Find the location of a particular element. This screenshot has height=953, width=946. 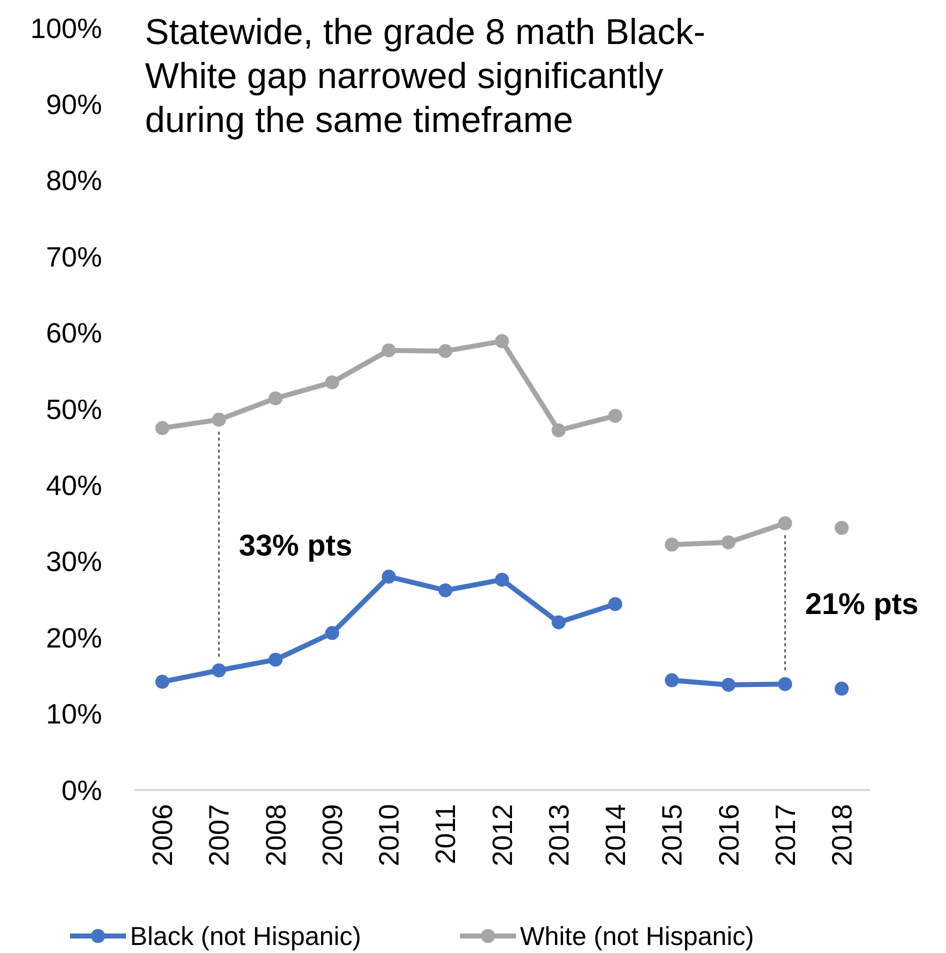

annotation: 21% pts is located at coordinates (861, 605).